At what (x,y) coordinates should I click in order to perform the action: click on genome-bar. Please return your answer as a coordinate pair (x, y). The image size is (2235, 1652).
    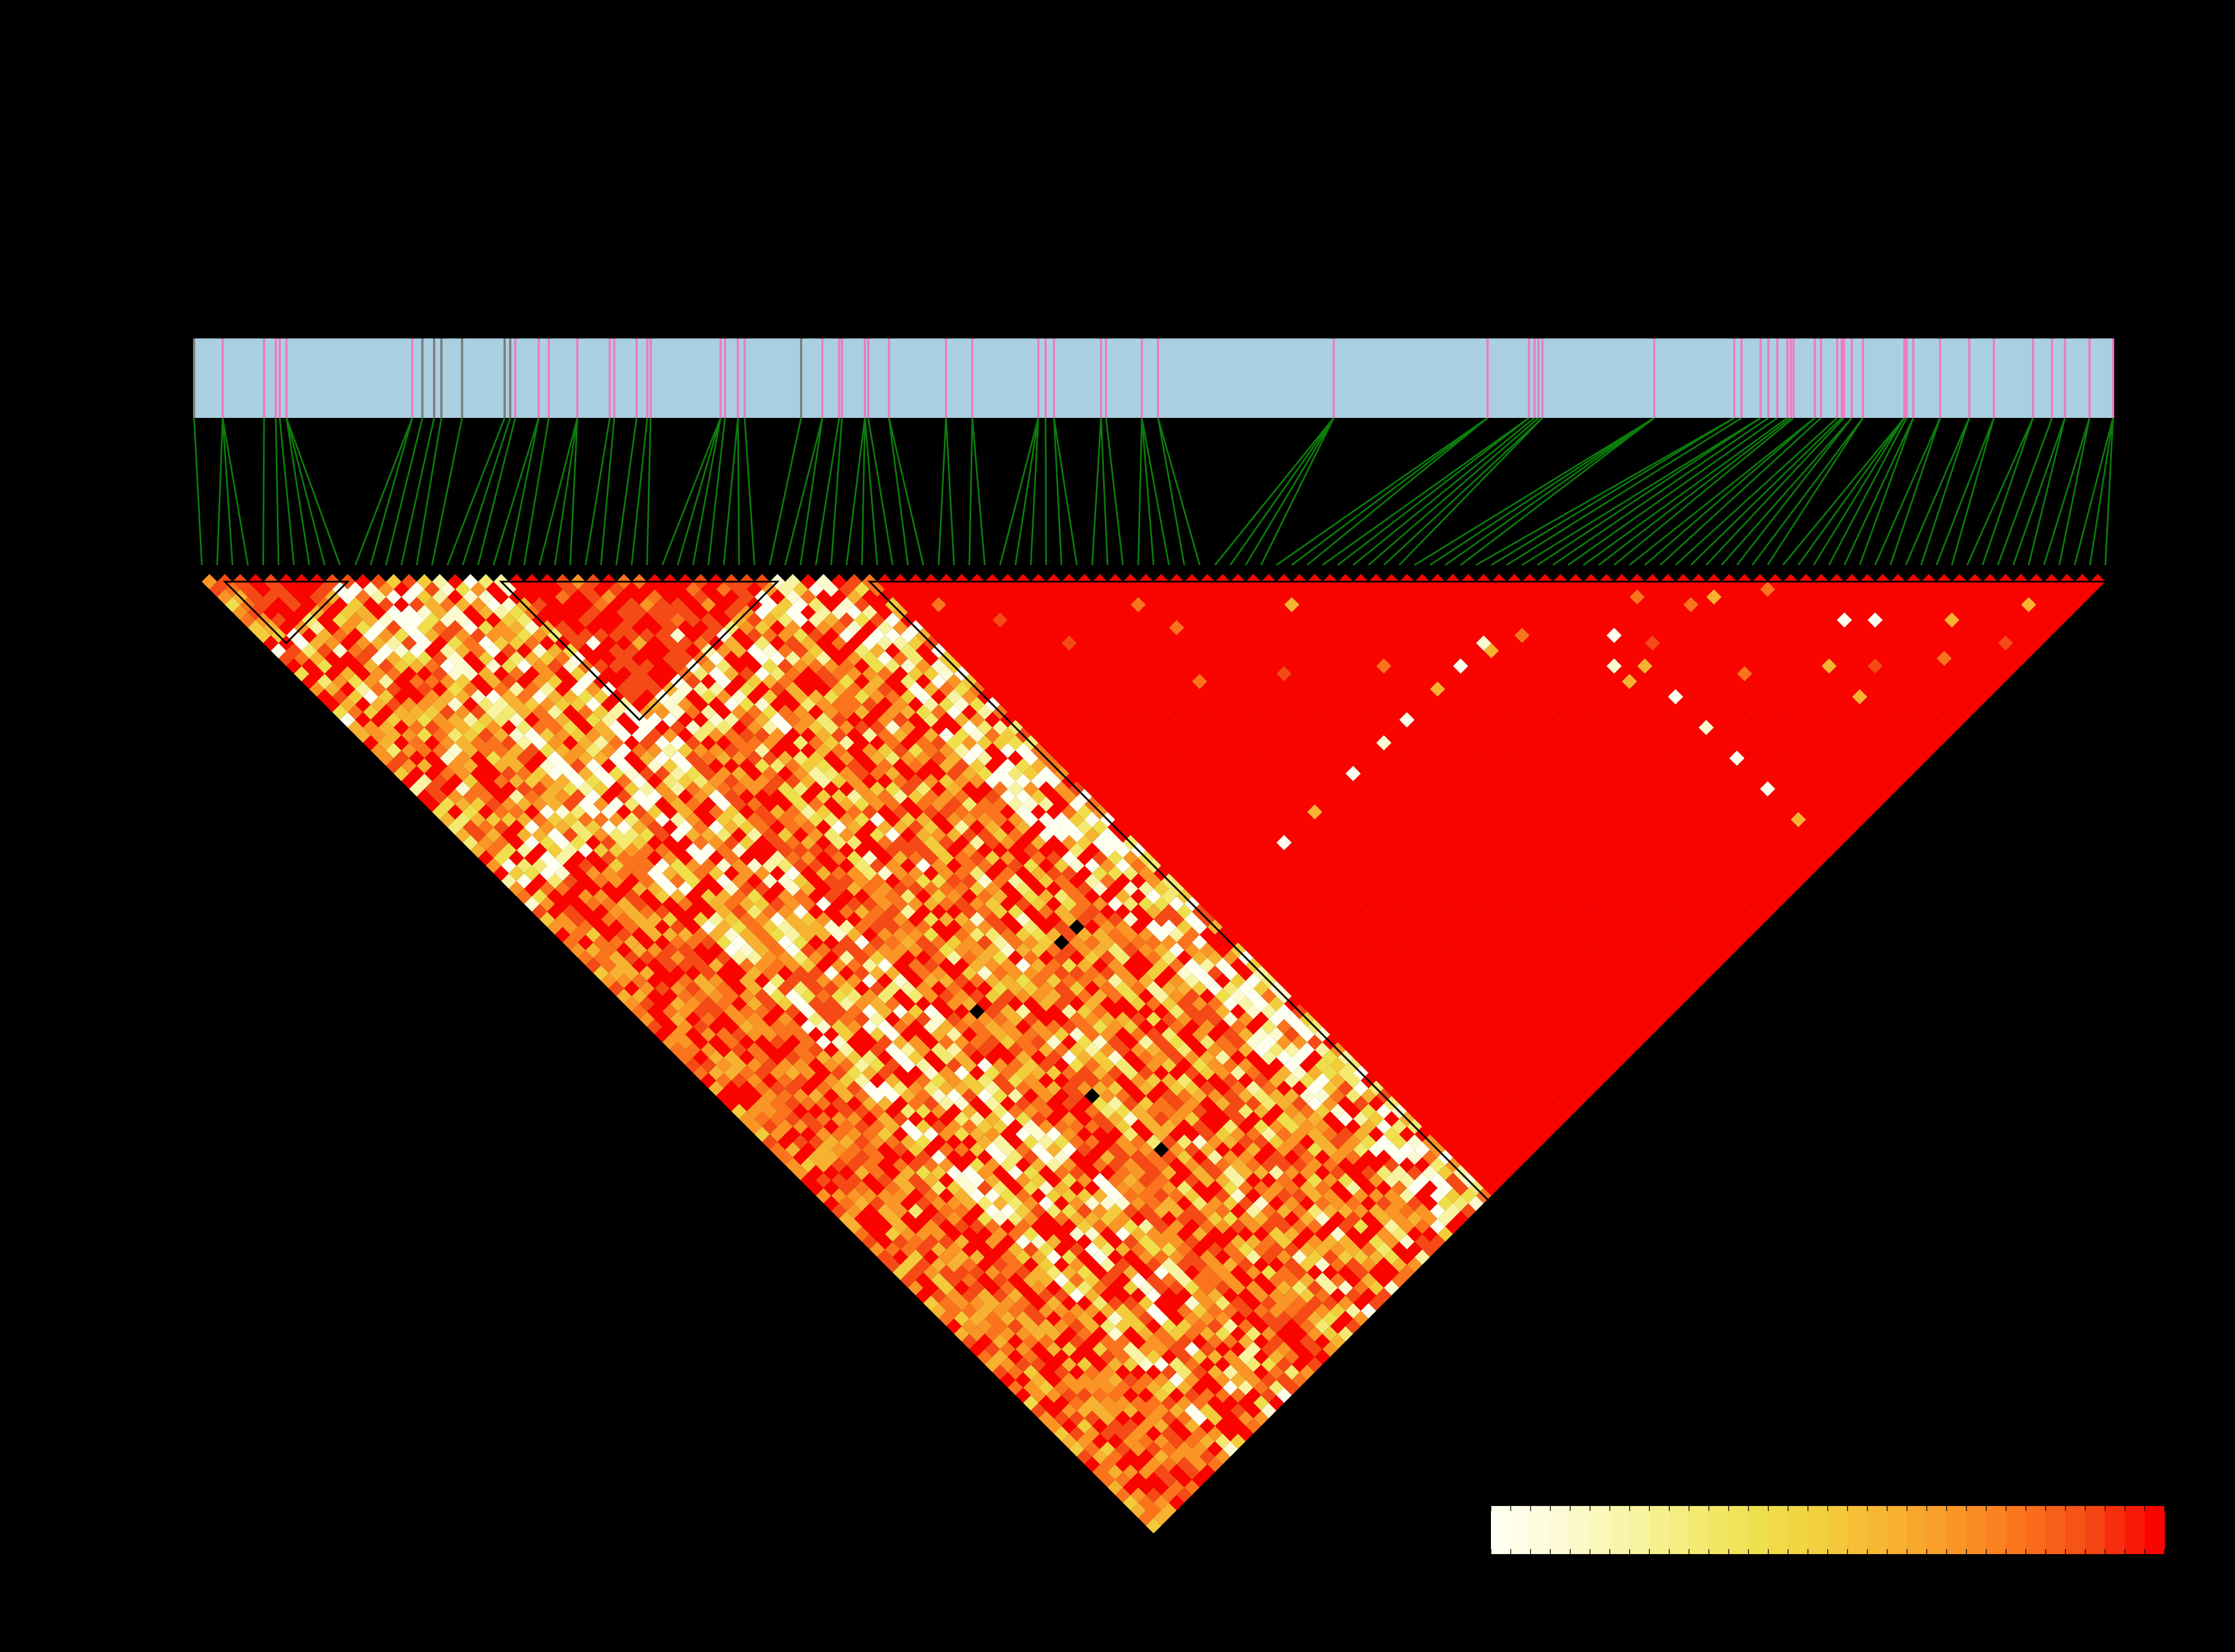
    Looking at the image, I should click on (1153, 378).